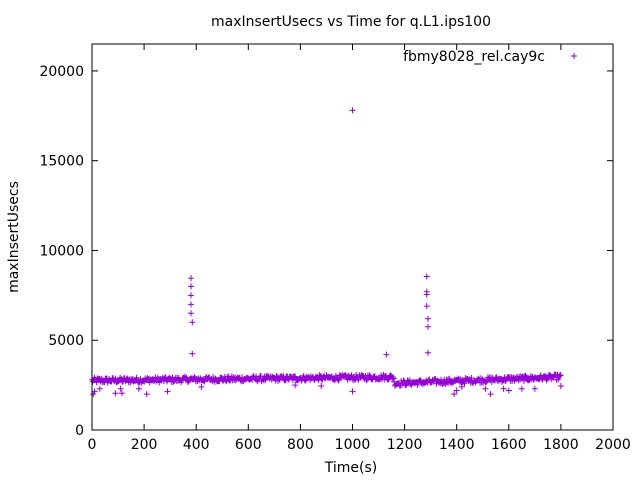  What do you see at coordinates (457, 445) in the screenshot?
I see `x-tick-label: 1400` at bounding box center [457, 445].